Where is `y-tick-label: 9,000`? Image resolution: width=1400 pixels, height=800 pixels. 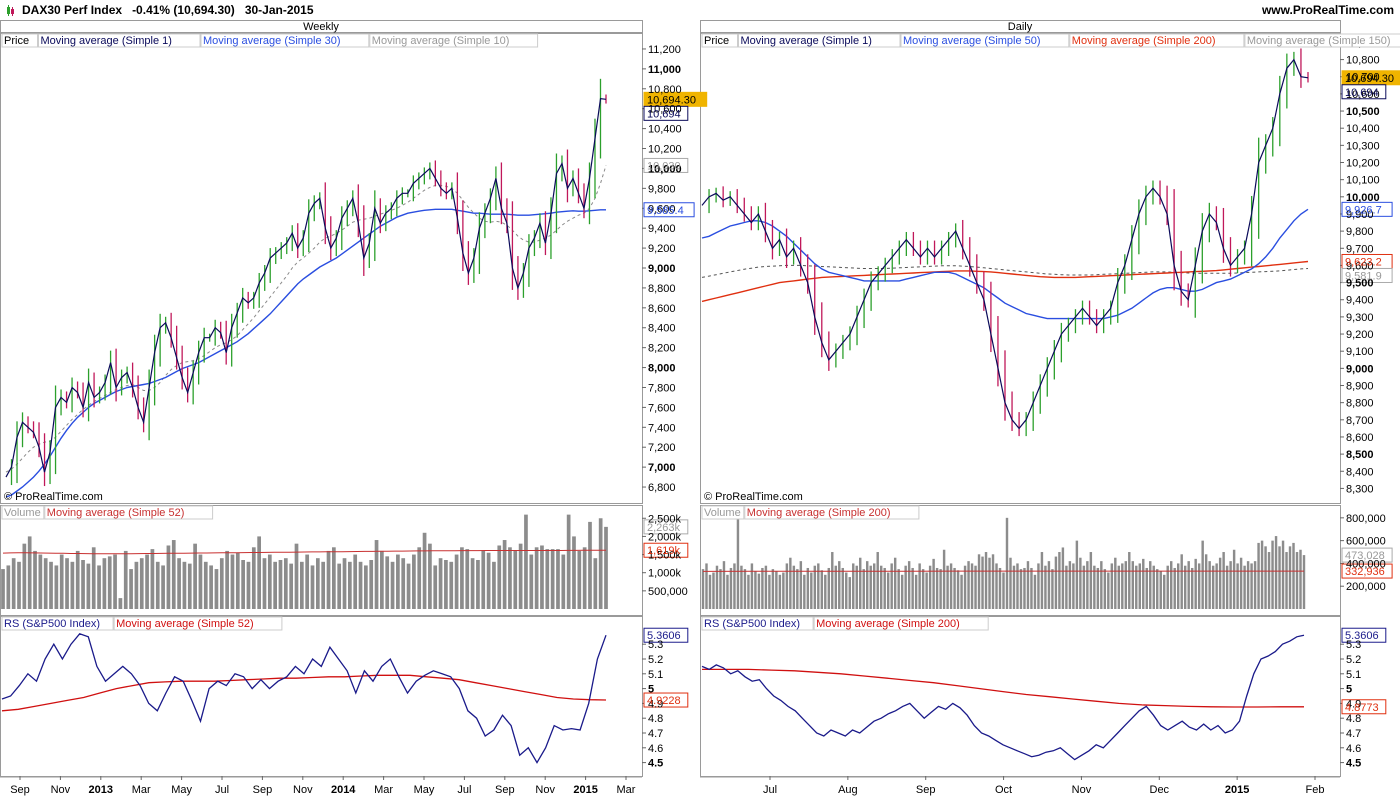
y-tick-label: 9,000 is located at coordinates (1360, 369).